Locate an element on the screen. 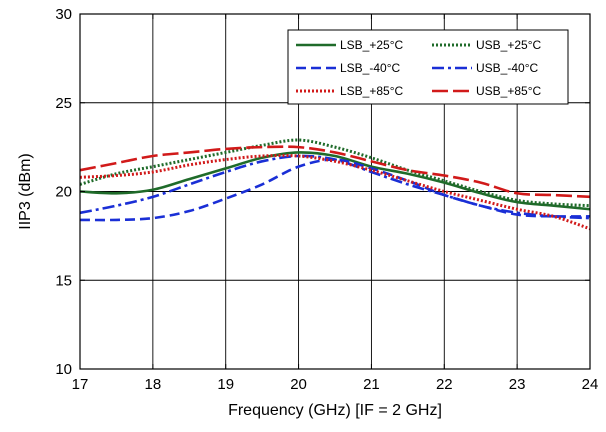 Image resolution: width=606 pixels, height=432 pixels. series-line-usb-40-c is located at coordinates (335, 187).